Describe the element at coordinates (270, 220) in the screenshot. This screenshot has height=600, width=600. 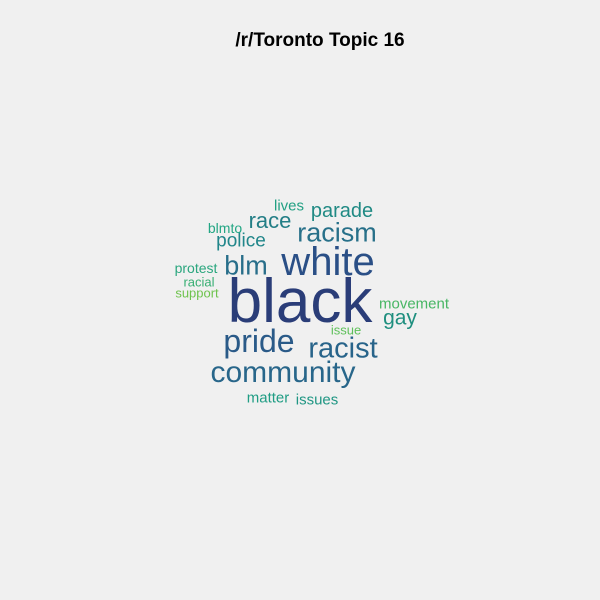
I see `word-race: race` at that location.